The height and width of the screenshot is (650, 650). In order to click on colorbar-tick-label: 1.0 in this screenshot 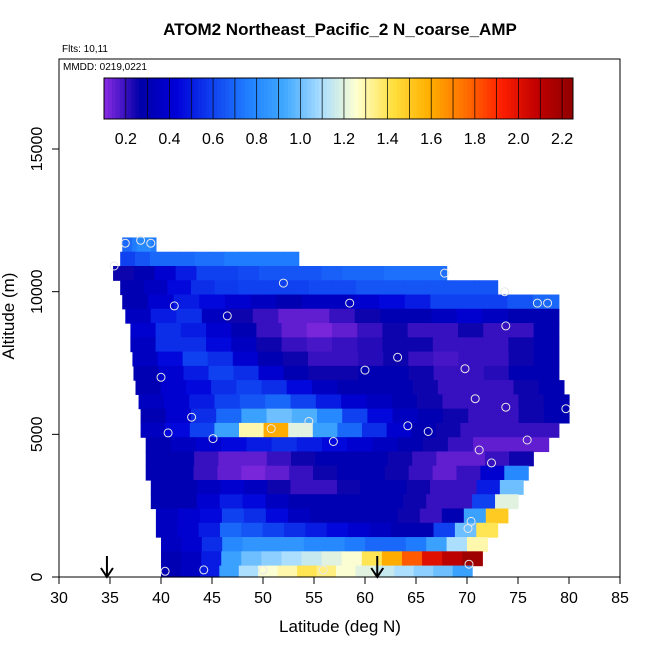, I will do `click(300, 139)`.